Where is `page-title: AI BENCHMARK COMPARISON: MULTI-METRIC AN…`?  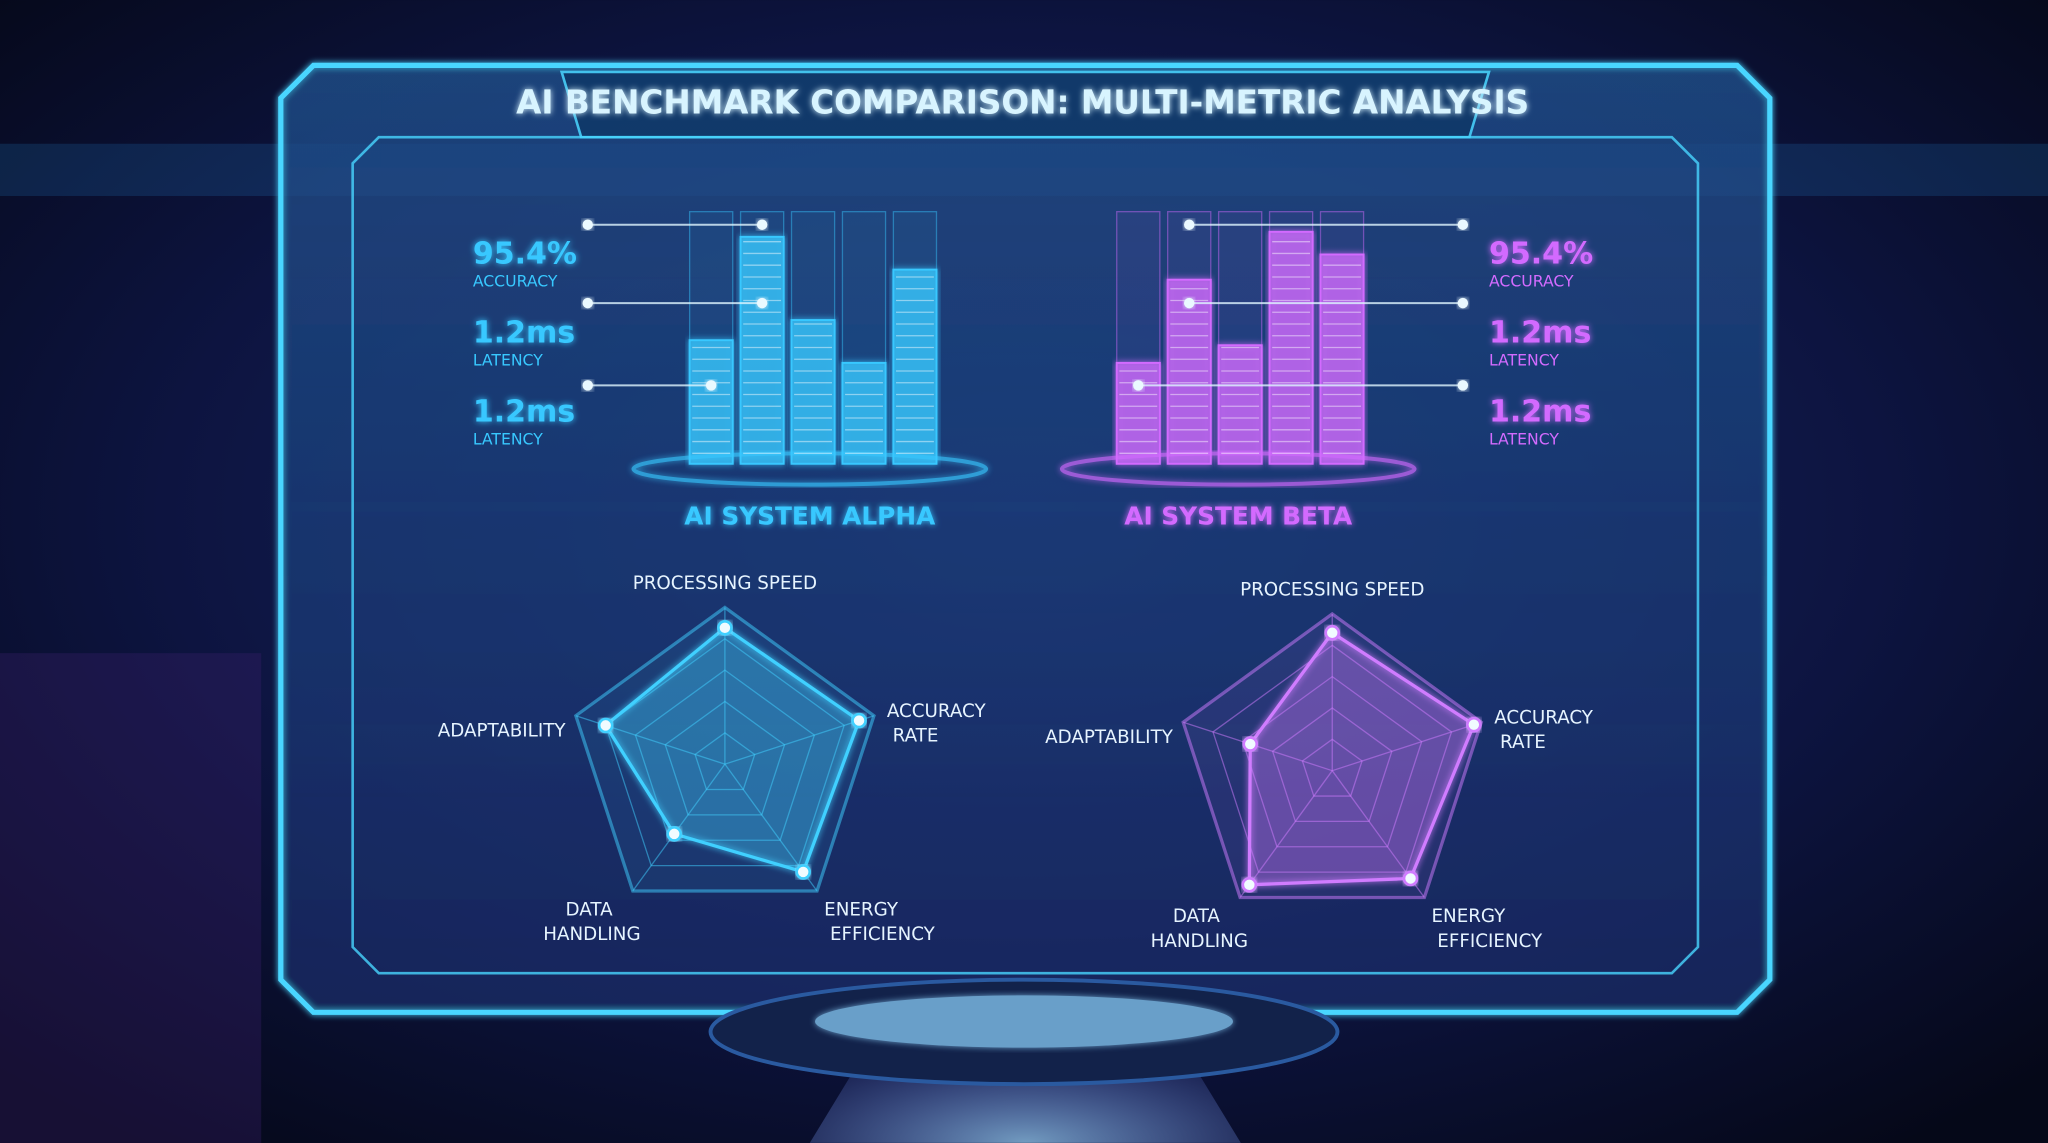 page-title: AI BENCHMARK COMPARISON: MULTI-METRIC AN… is located at coordinates (1022, 103).